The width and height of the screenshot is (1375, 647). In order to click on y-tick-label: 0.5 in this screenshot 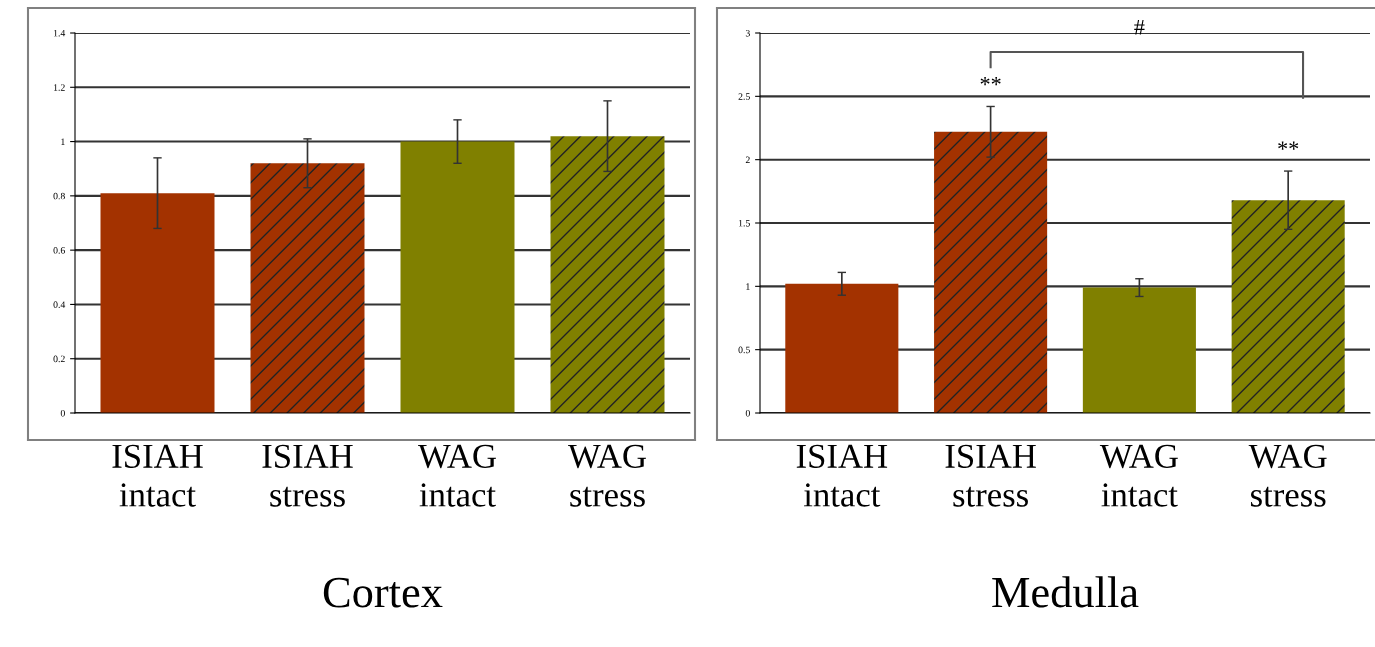, I will do `click(744, 350)`.